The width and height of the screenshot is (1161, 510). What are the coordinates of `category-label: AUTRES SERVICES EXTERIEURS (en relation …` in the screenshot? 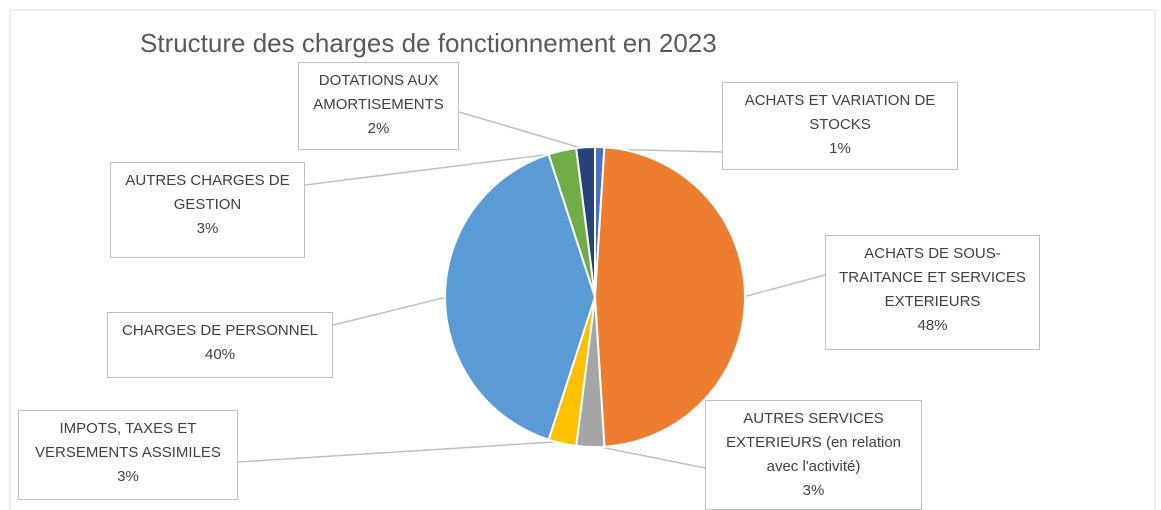 It's located at (813, 442).